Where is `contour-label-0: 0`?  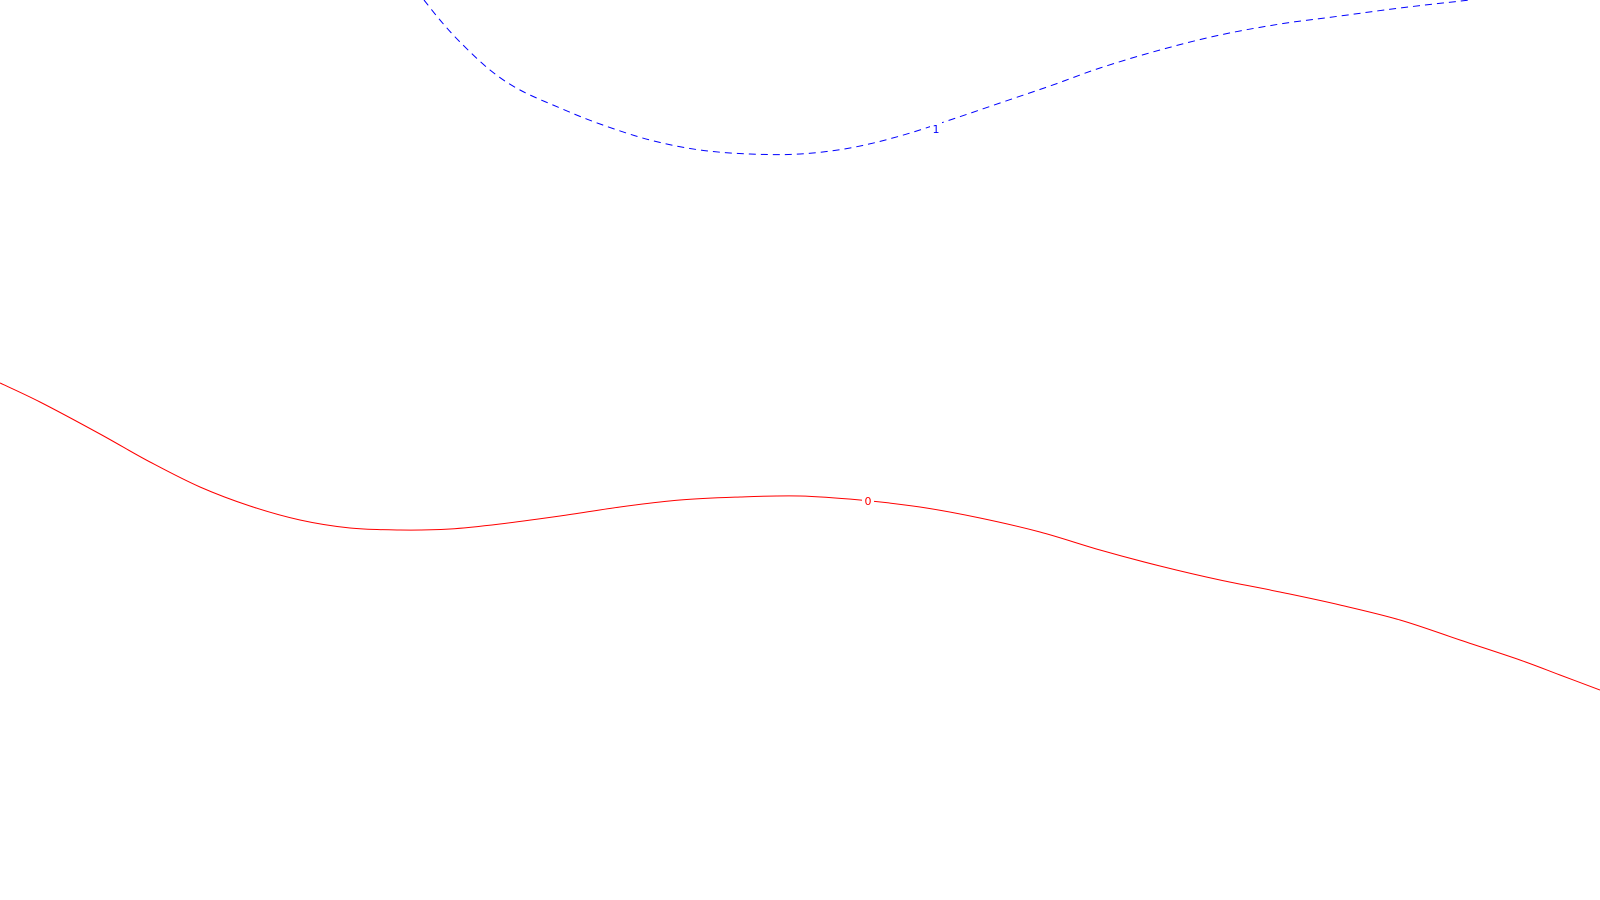 contour-label-0: 0 is located at coordinates (868, 501).